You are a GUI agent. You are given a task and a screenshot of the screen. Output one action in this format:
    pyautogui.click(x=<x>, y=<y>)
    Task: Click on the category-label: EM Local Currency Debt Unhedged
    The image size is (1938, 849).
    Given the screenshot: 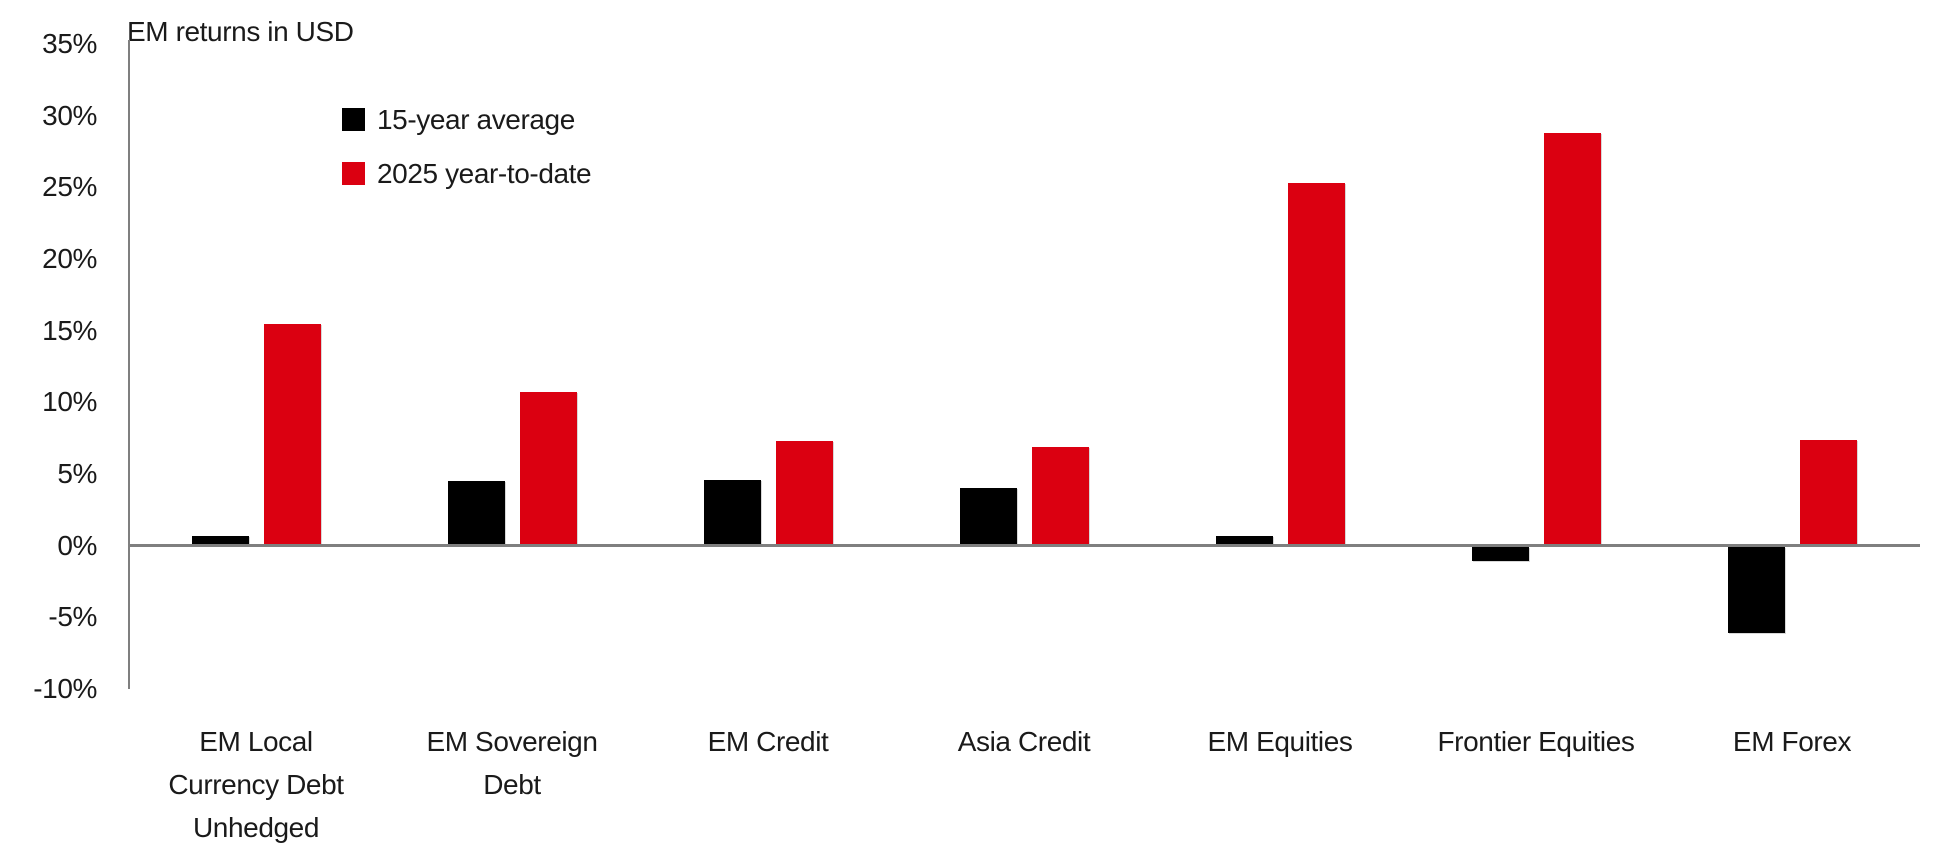 What is the action you would take?
    pyautogui.click(x=256, y=784)
    